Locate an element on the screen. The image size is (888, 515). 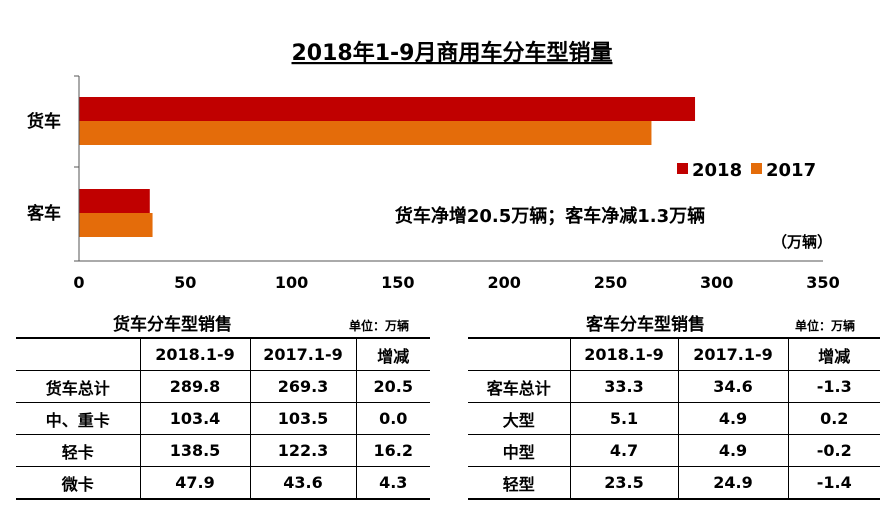
row-label: 中、重卡 is located at coordinates (78, 418).